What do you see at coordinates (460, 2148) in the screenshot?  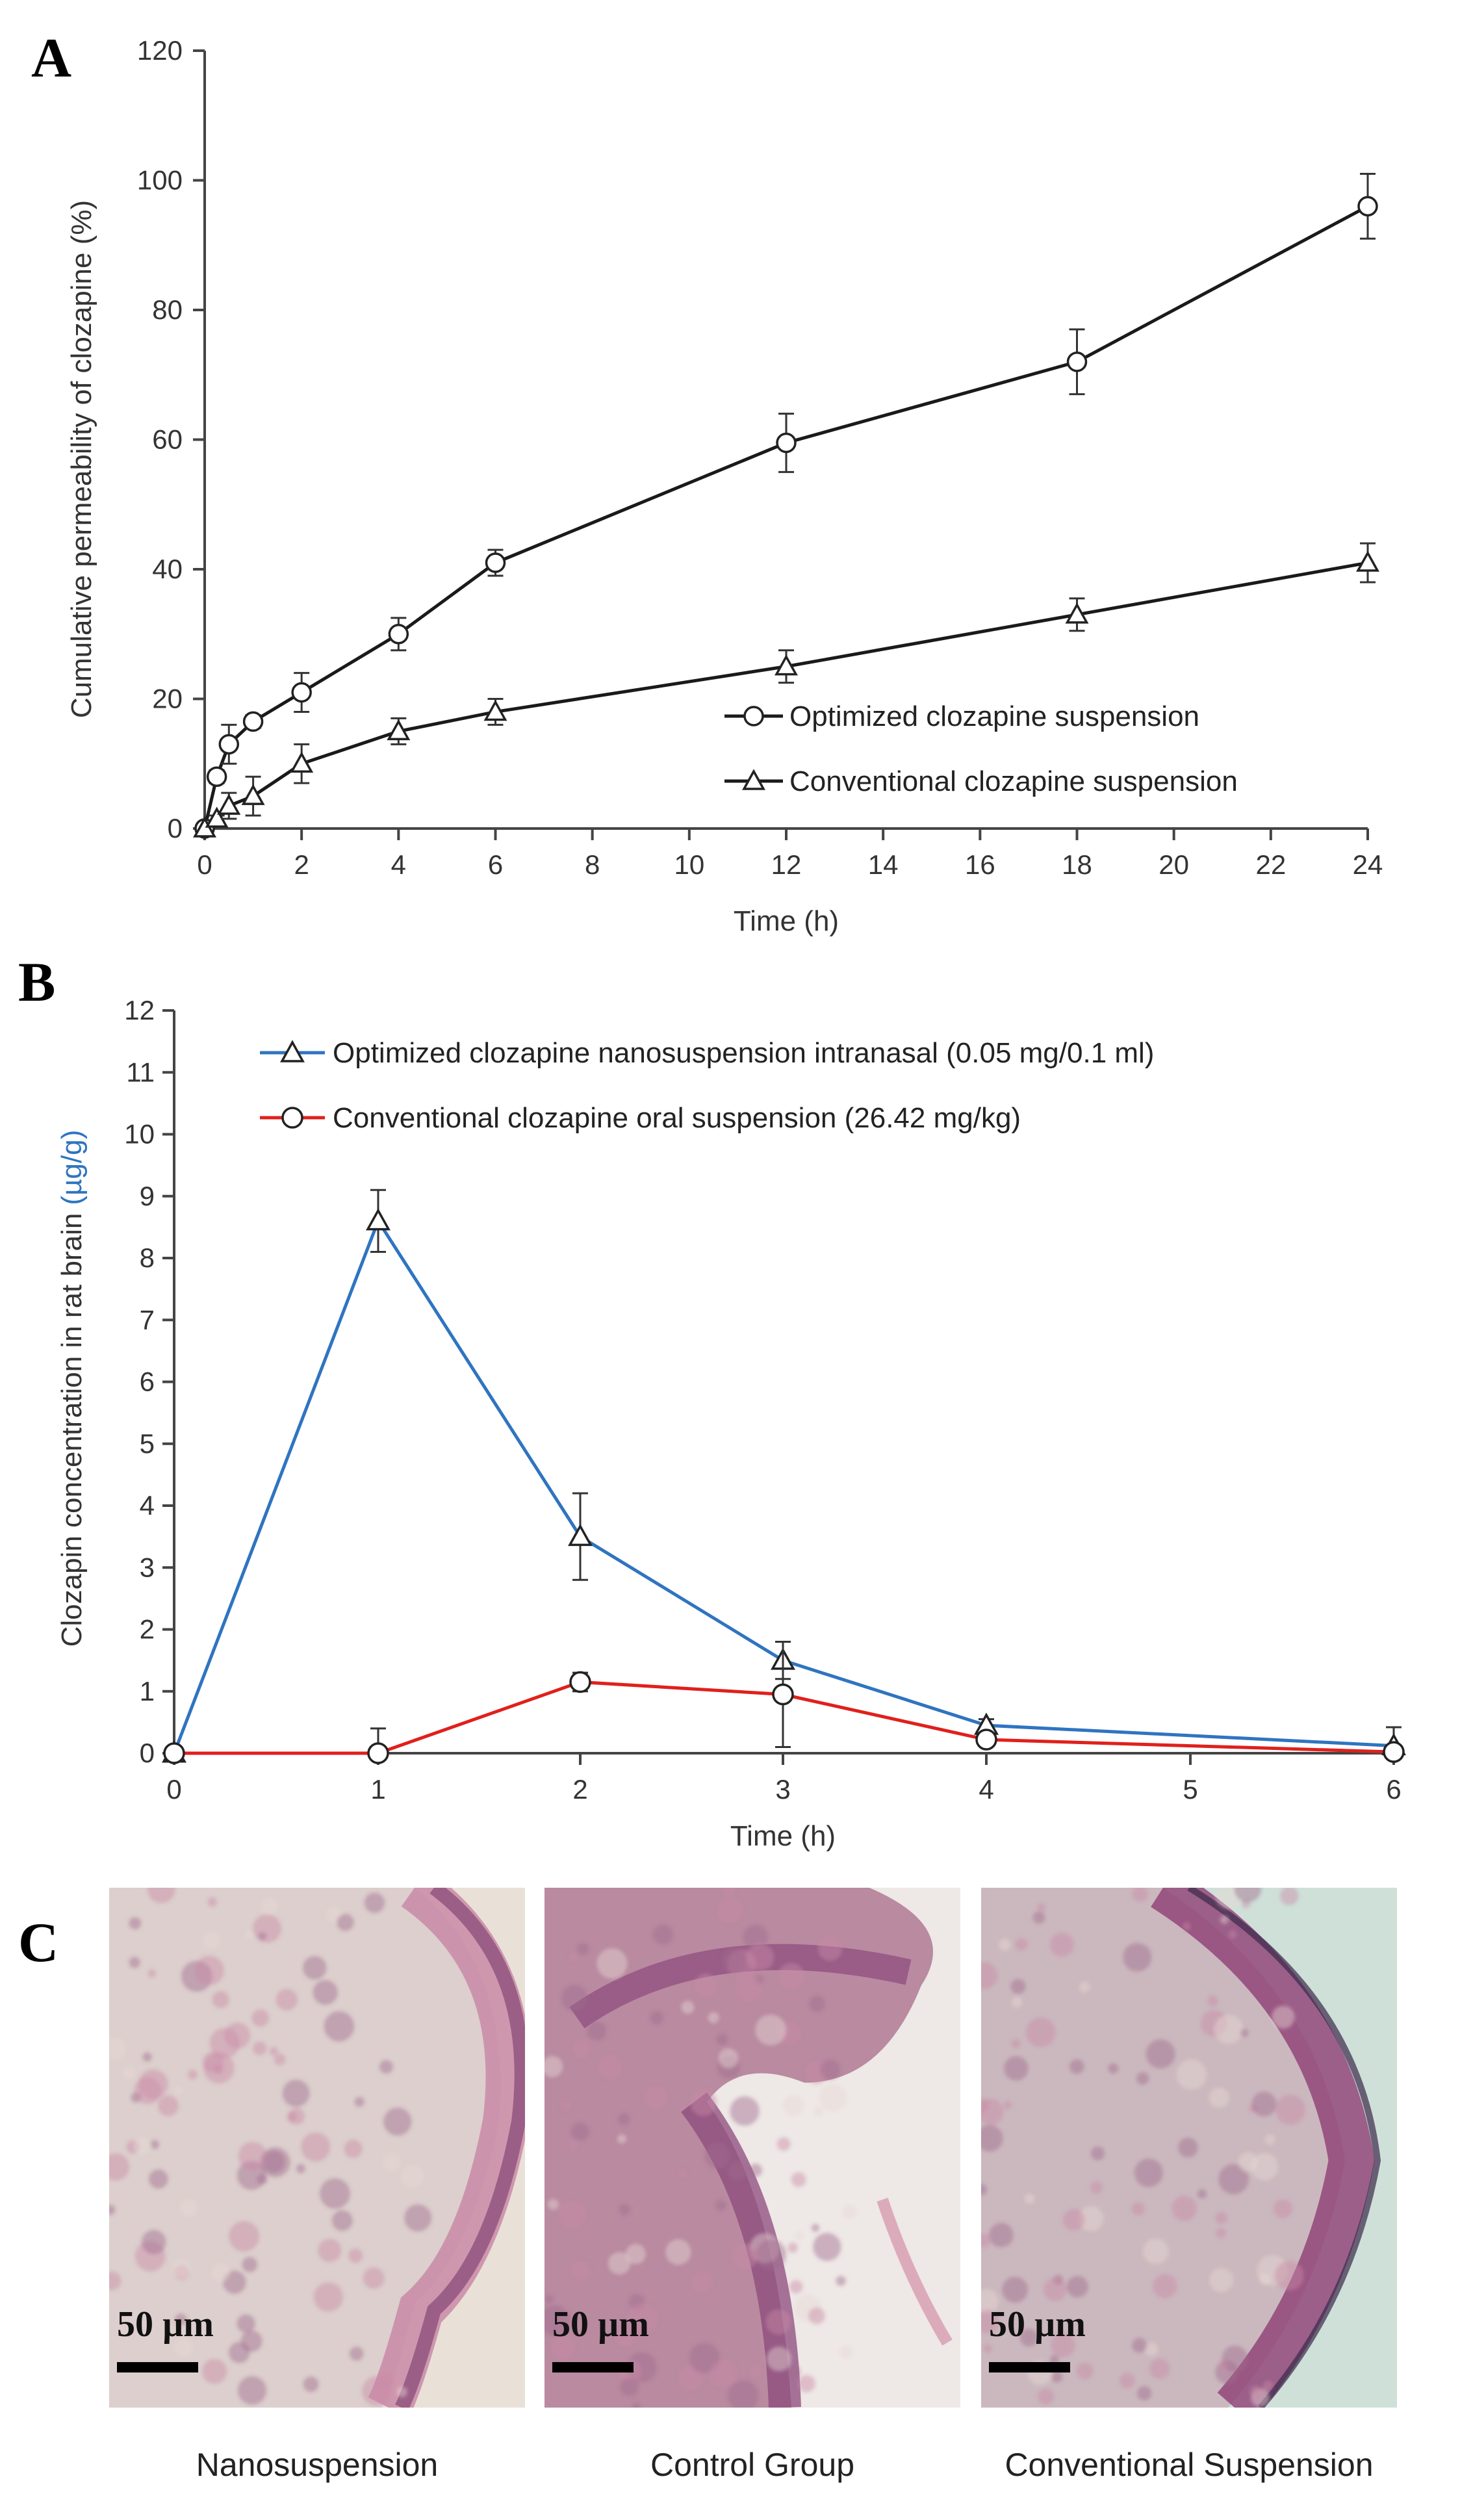 I see `basal-layer` at bounding box center [460, 2148].